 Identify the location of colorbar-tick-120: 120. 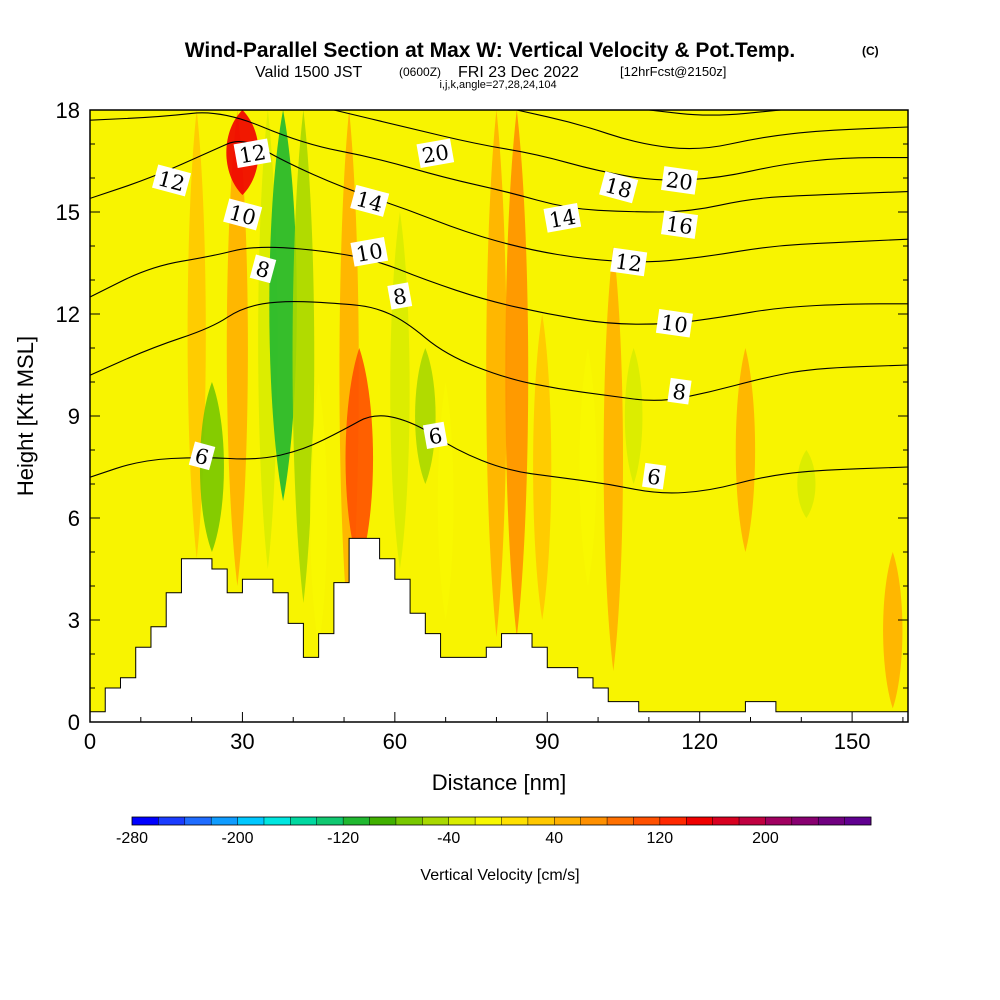
(660, 838).